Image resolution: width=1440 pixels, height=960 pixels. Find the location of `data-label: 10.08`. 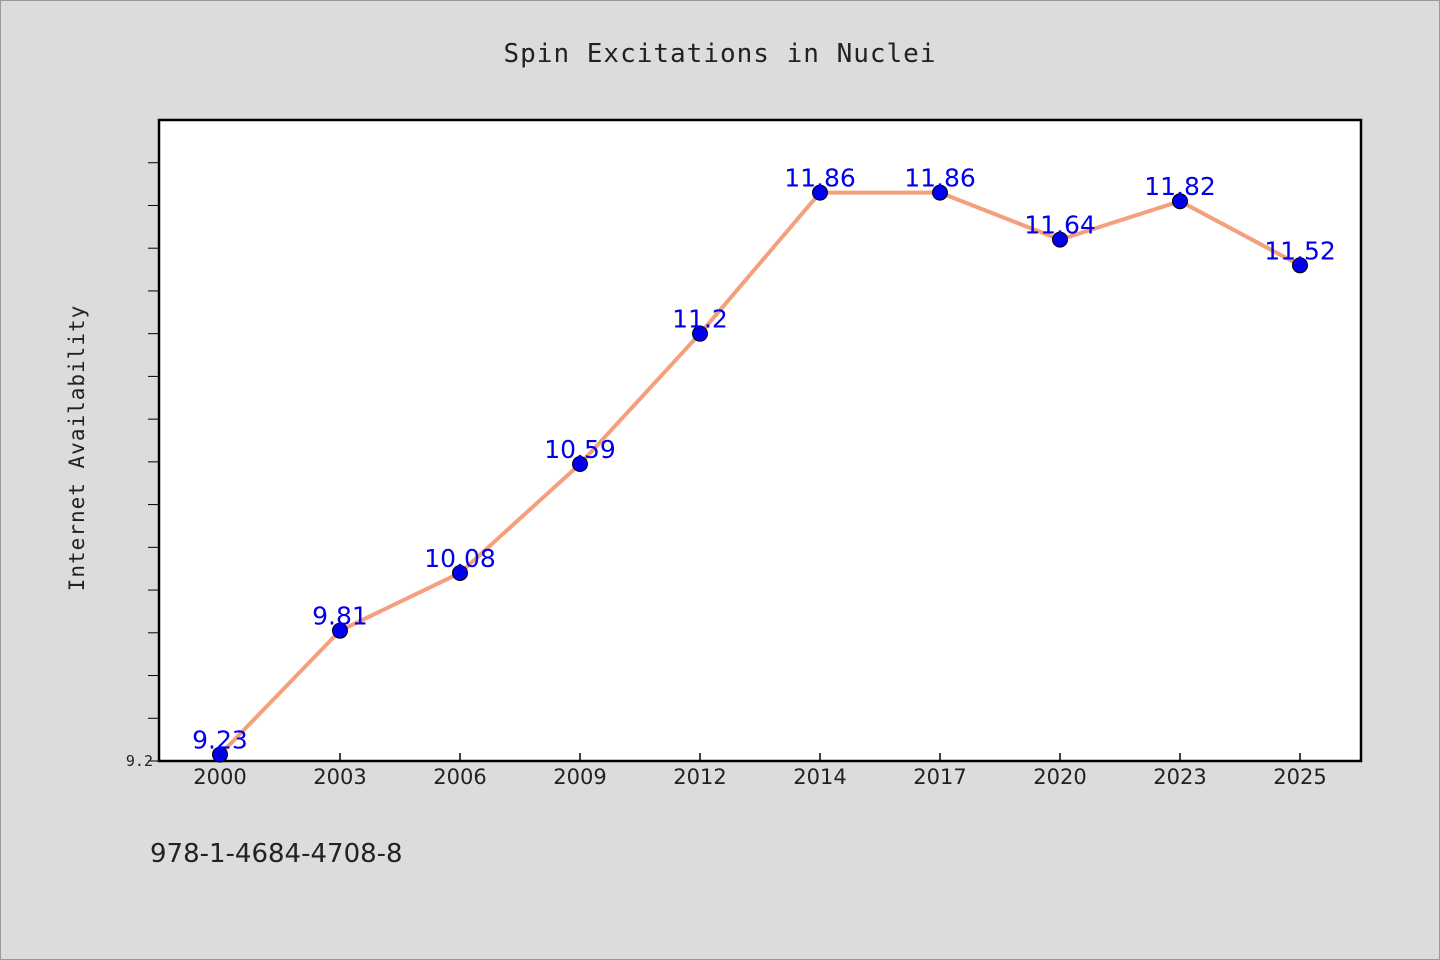

data-label: 10.08 is located at coordinates (460, 558).